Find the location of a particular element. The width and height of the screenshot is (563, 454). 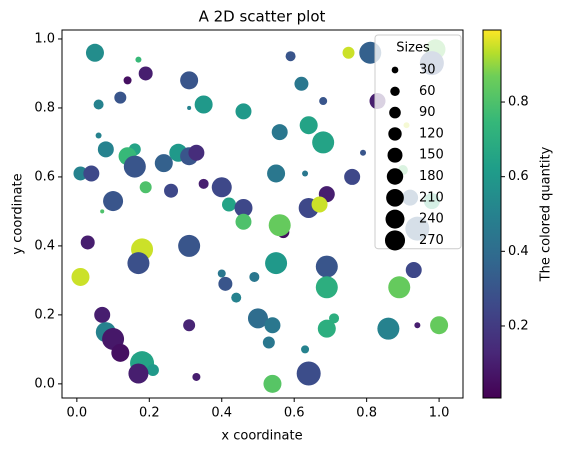

legend-label: 60 is located at coordinates (427, 91).